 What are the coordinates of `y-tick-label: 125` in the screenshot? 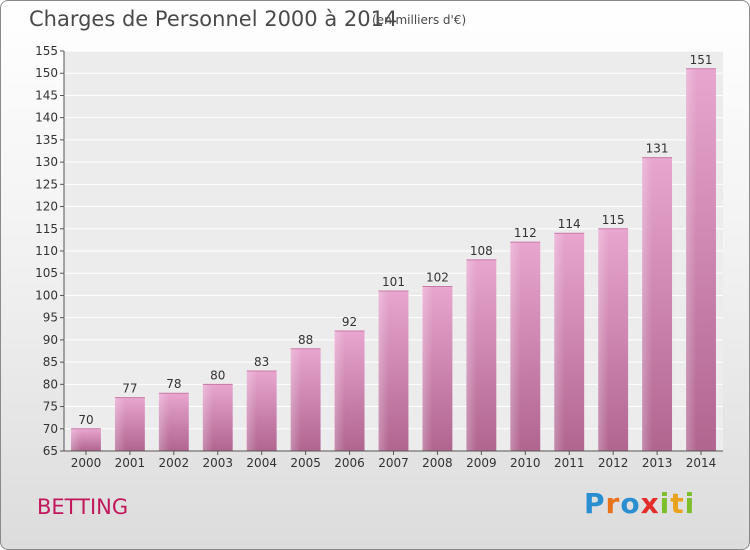 It's located at (46, 184).